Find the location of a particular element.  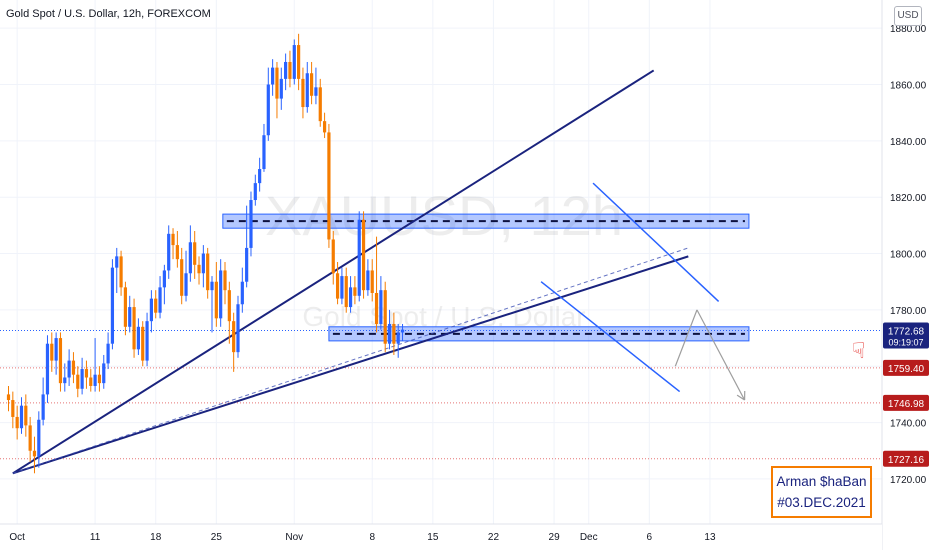

price-label-value: 1759.40 is located at coordinates (906, 369).